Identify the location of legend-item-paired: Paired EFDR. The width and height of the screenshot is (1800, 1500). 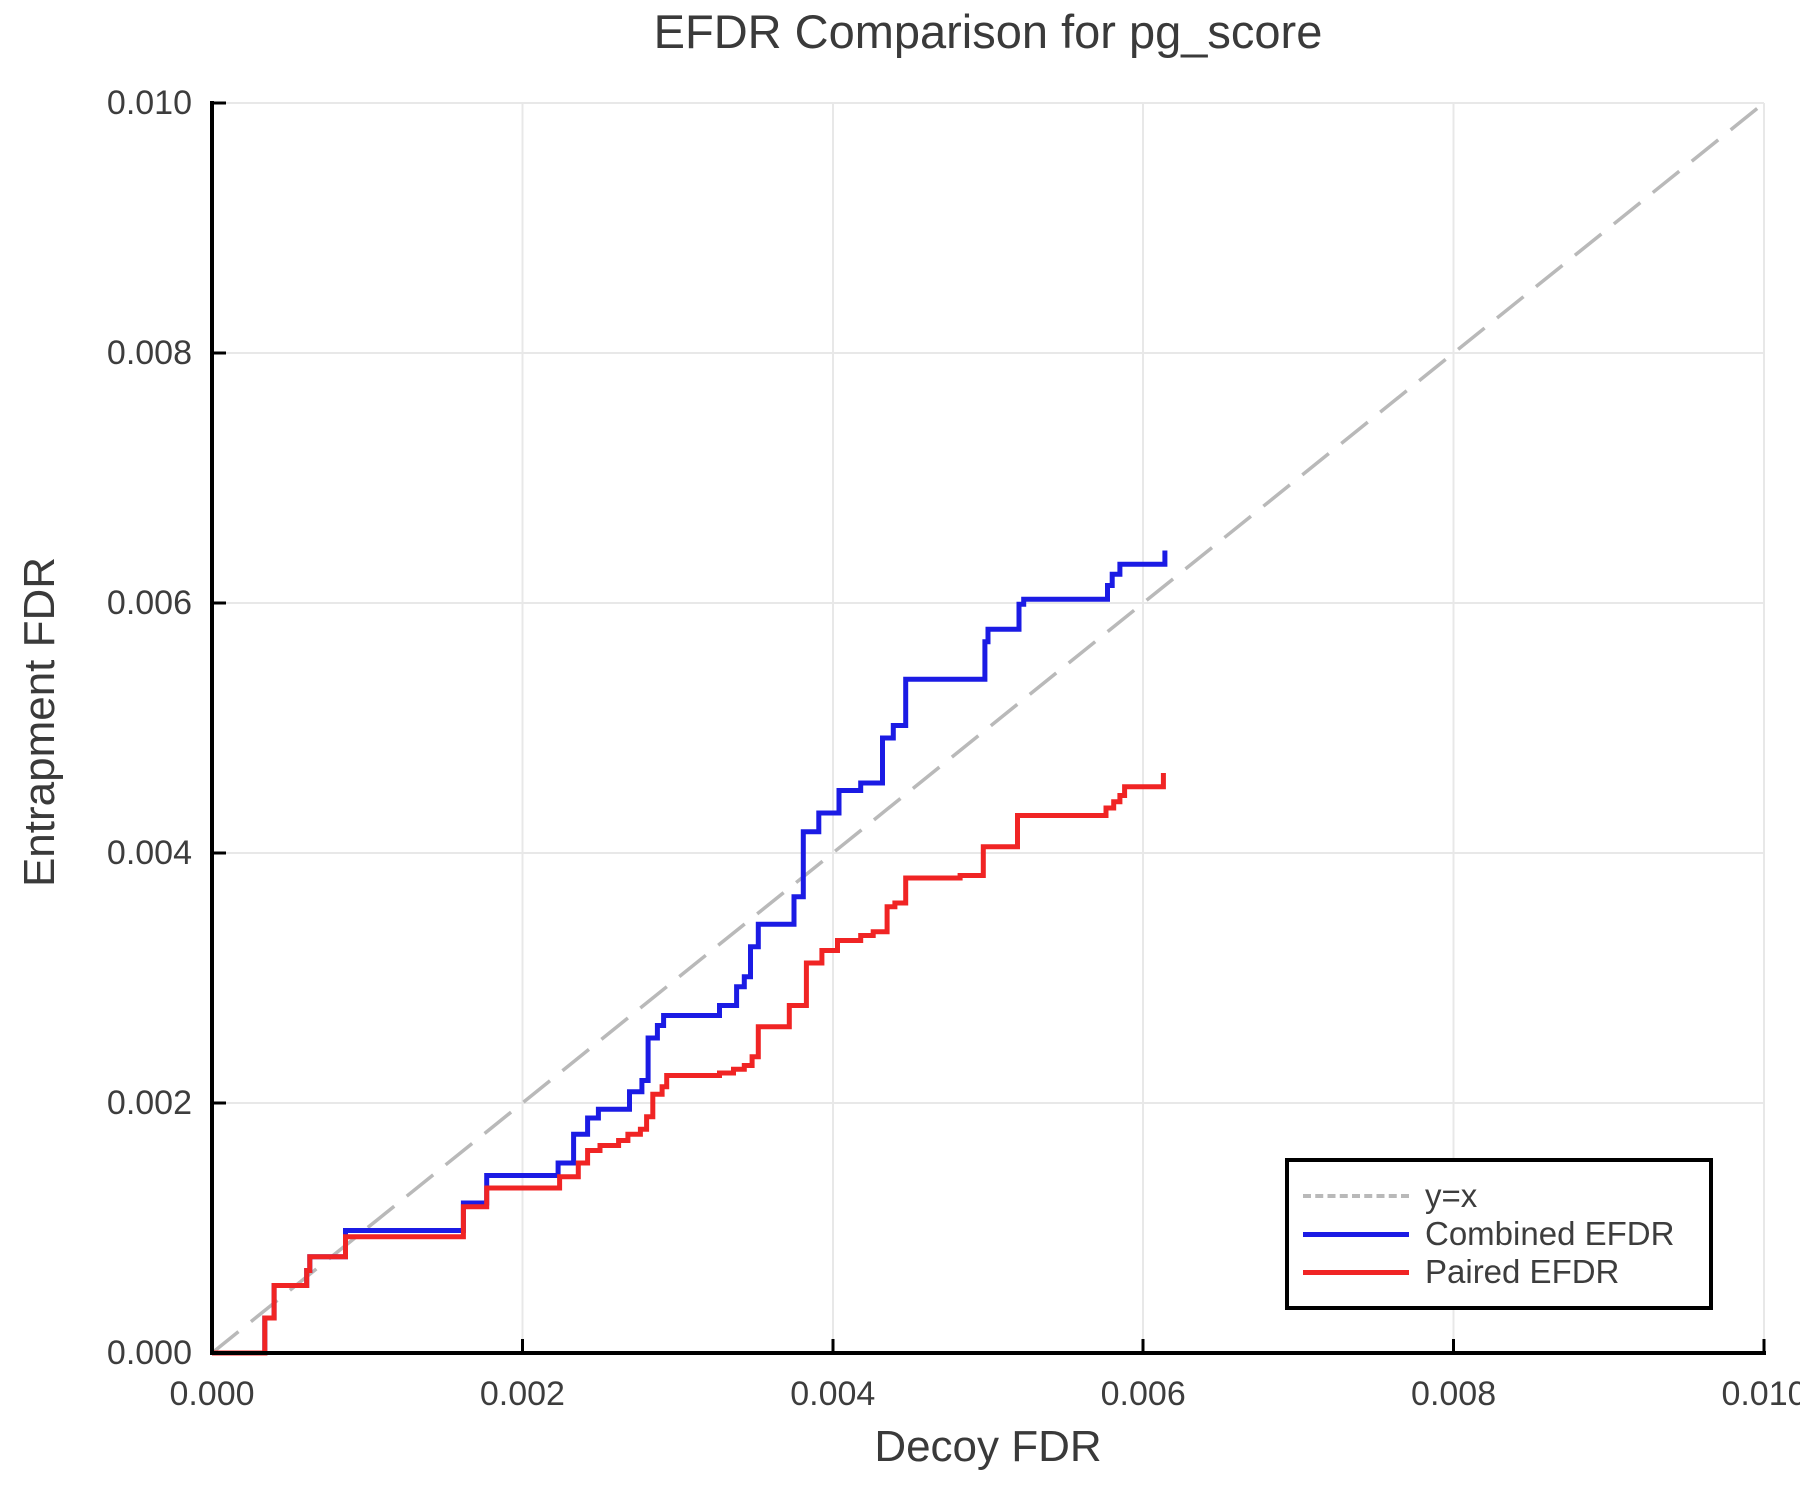
(1506, 1272).